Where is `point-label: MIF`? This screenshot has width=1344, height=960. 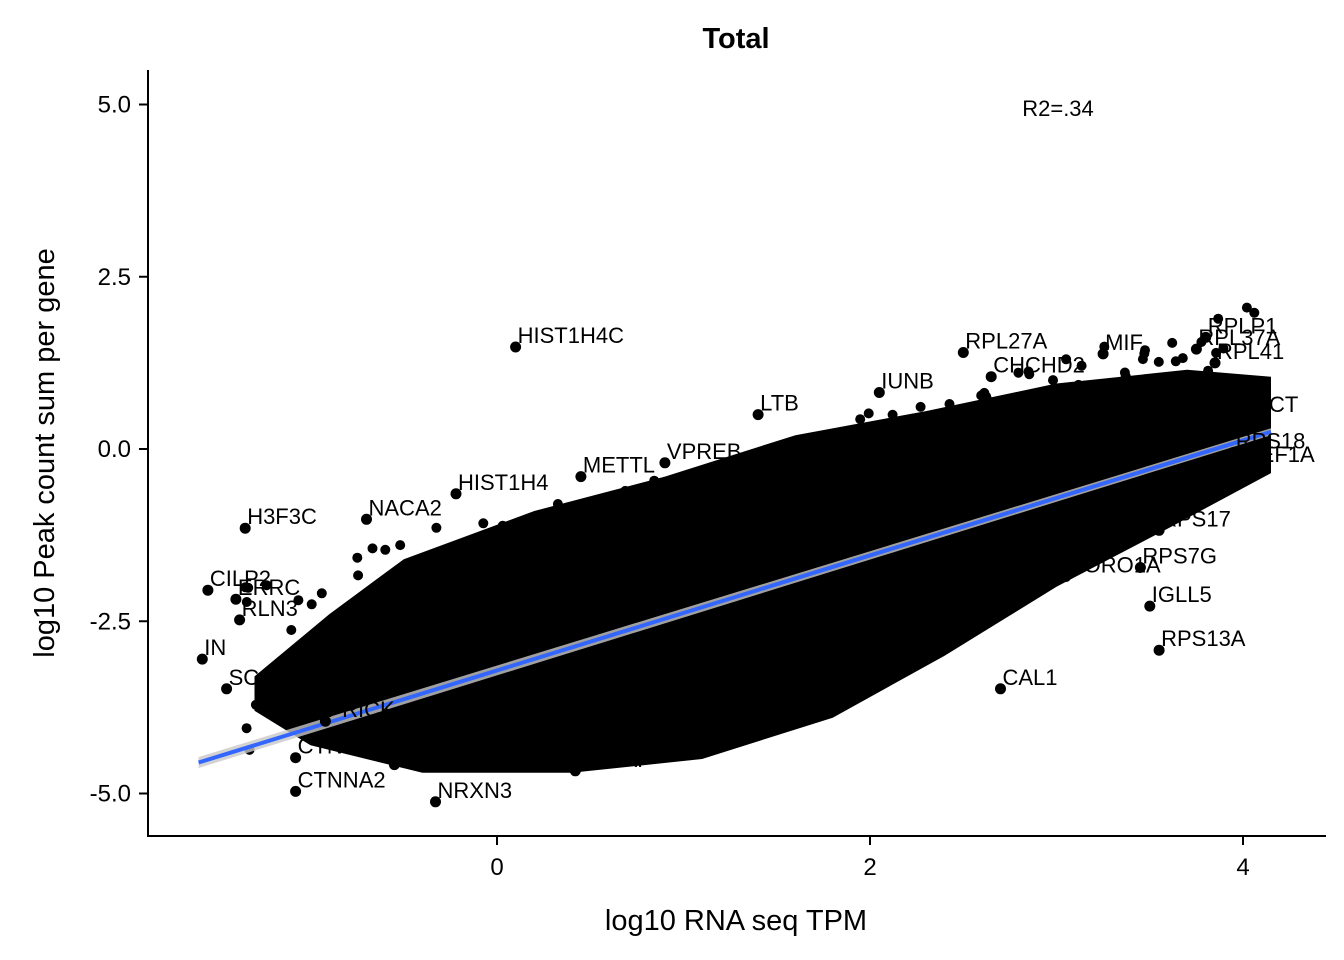
point-label: MIF is located at coordinates (1124, 342).